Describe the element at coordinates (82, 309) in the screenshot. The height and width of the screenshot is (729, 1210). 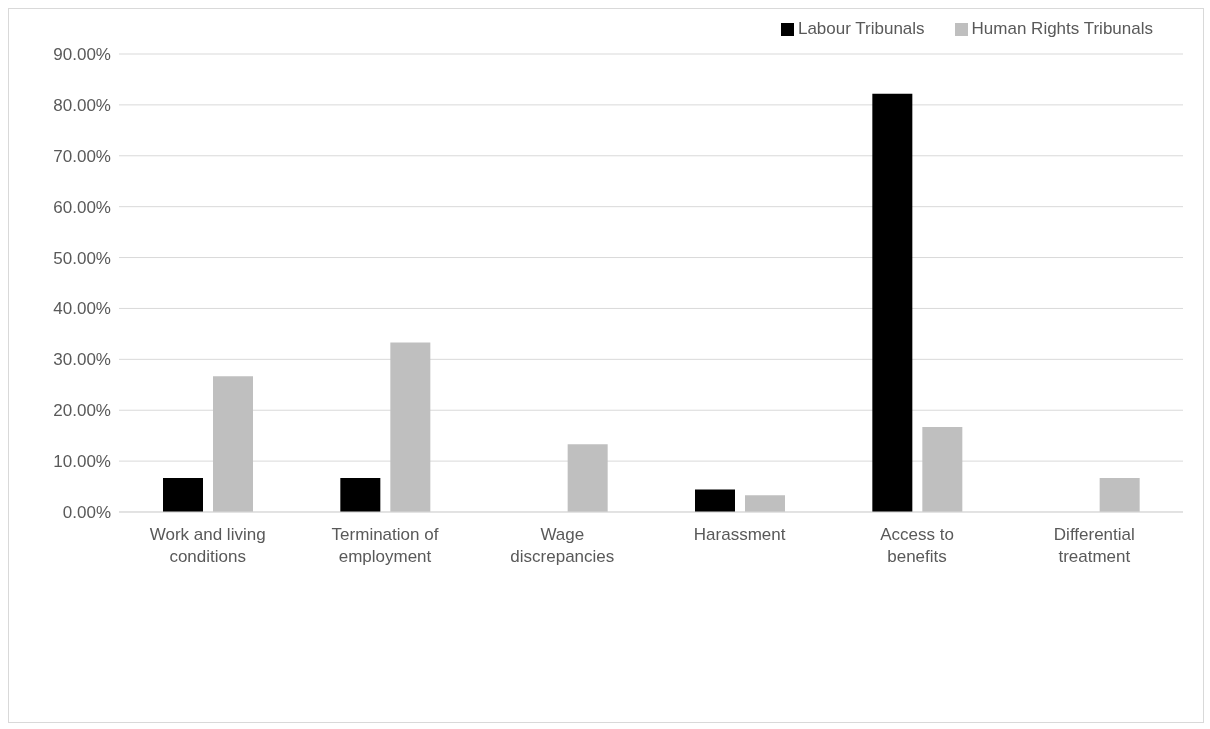
I see `y-tick-label: 40.00%` at that location.